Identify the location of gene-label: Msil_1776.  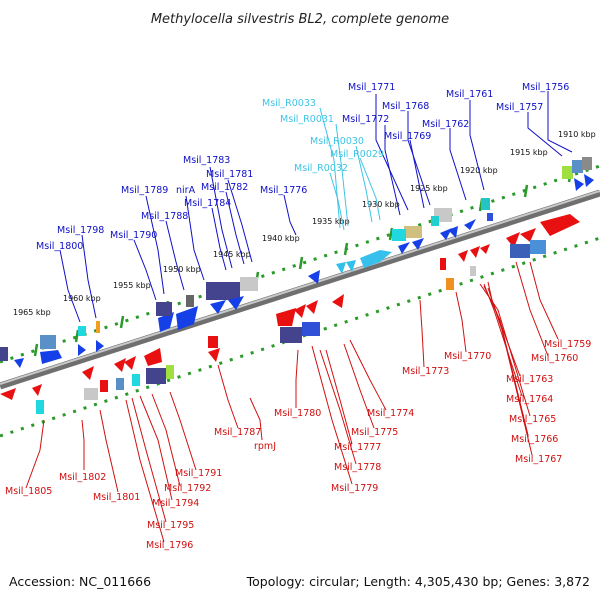
(283, 190).